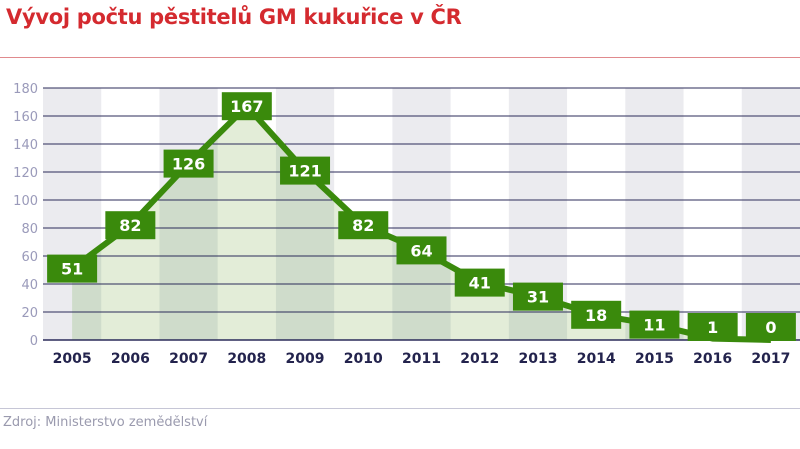 This screenshot has width=800, height=449. I want to click on data-point: 51, so click(72, 268).